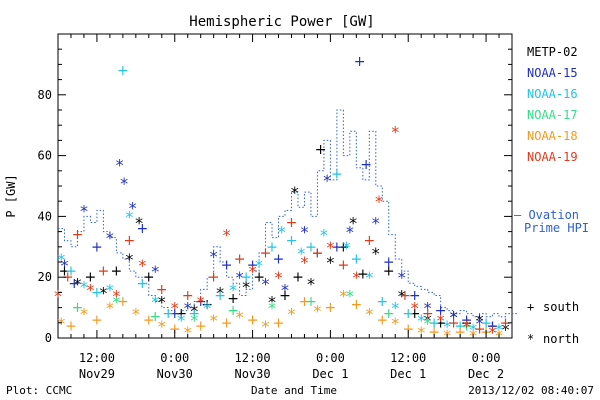 The height and width of the screenshot is (400, 600). I want to click on x-tick-label-date: Nov30, so click(175, 374).